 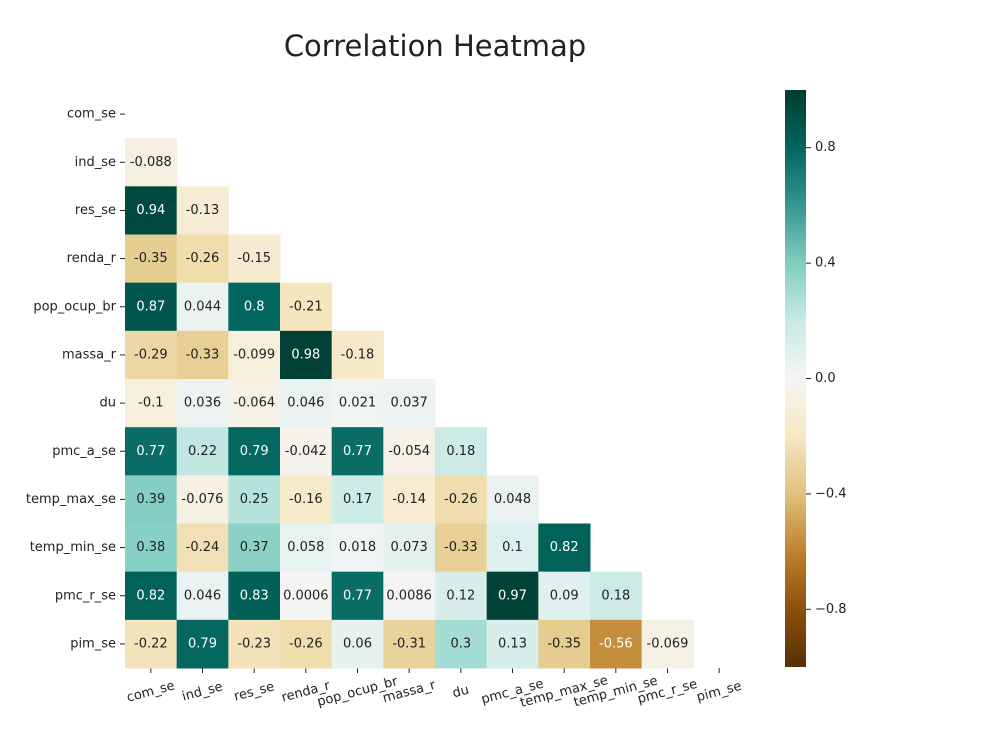 I want to click on cell-label: 0.0006, so click(x=306, y=595).